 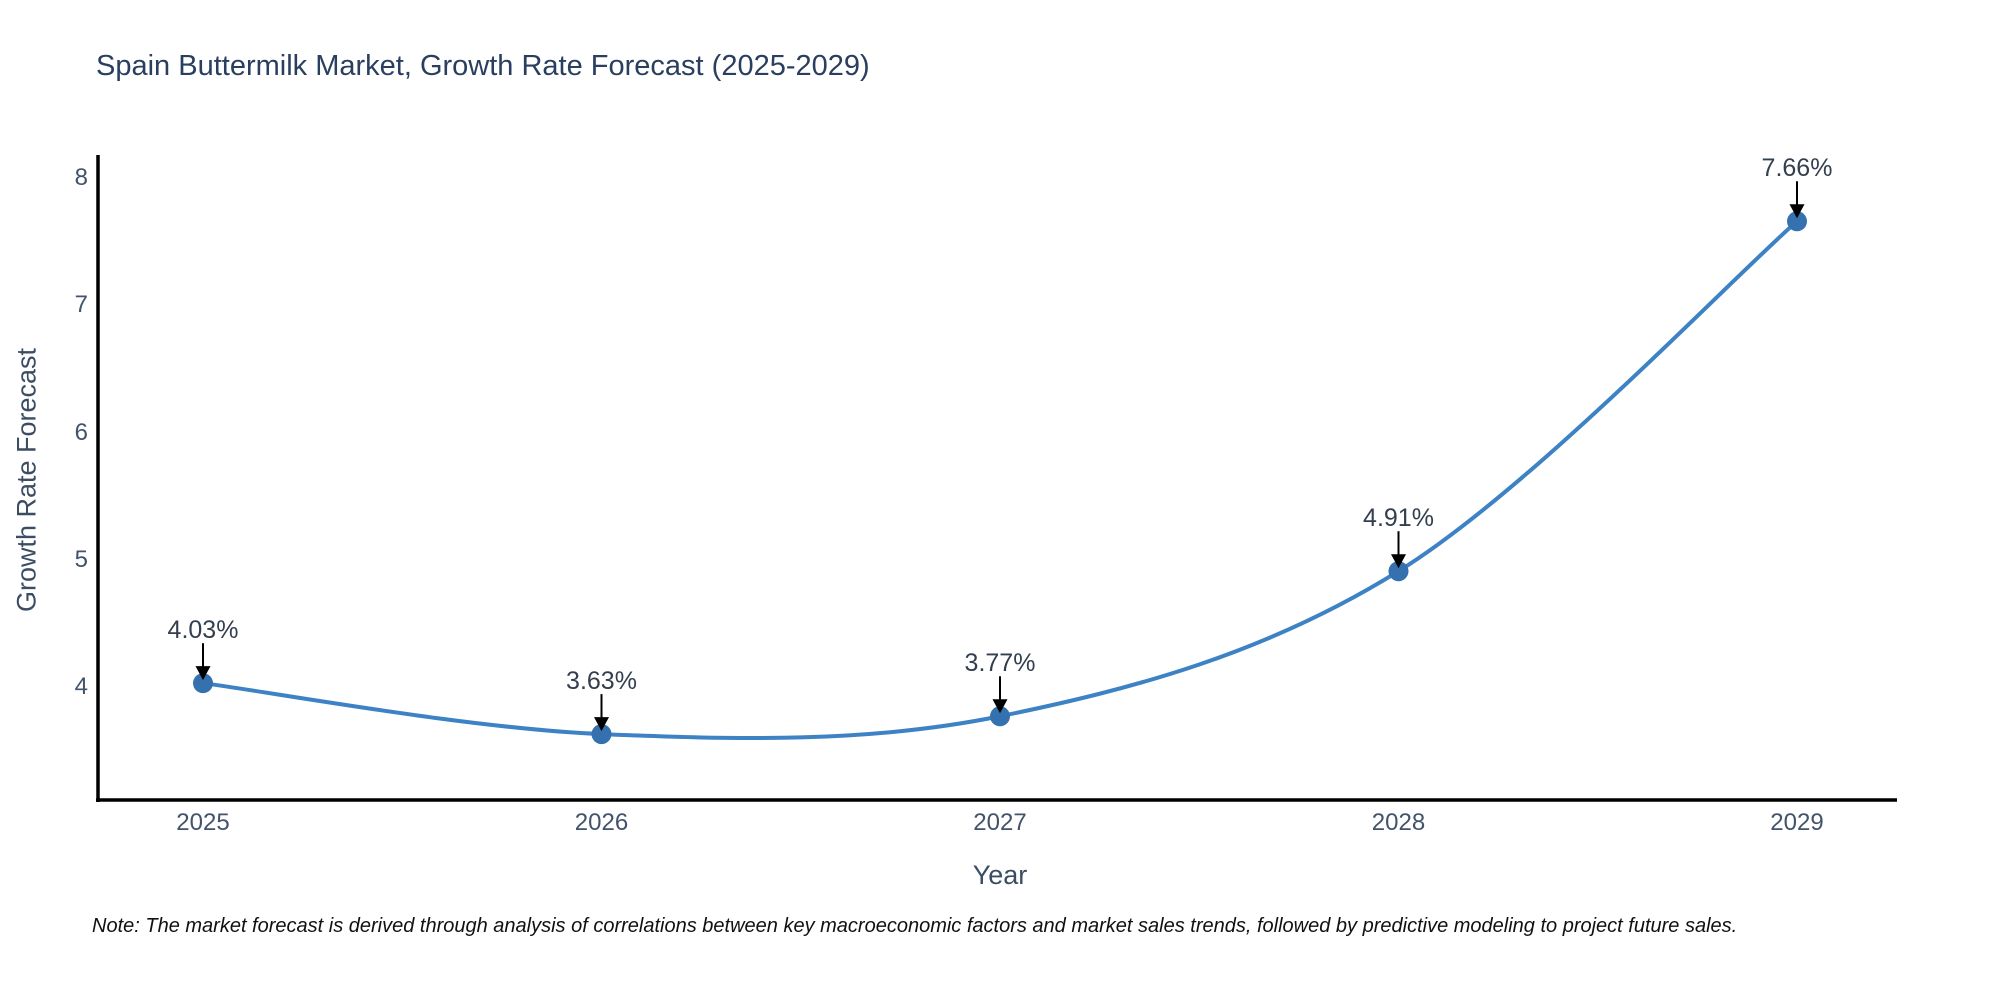 What do you see at coordinates (601, 681) in the screenshot?
I see `point-annotation: 3.63%` at bounding box center [601, 681].